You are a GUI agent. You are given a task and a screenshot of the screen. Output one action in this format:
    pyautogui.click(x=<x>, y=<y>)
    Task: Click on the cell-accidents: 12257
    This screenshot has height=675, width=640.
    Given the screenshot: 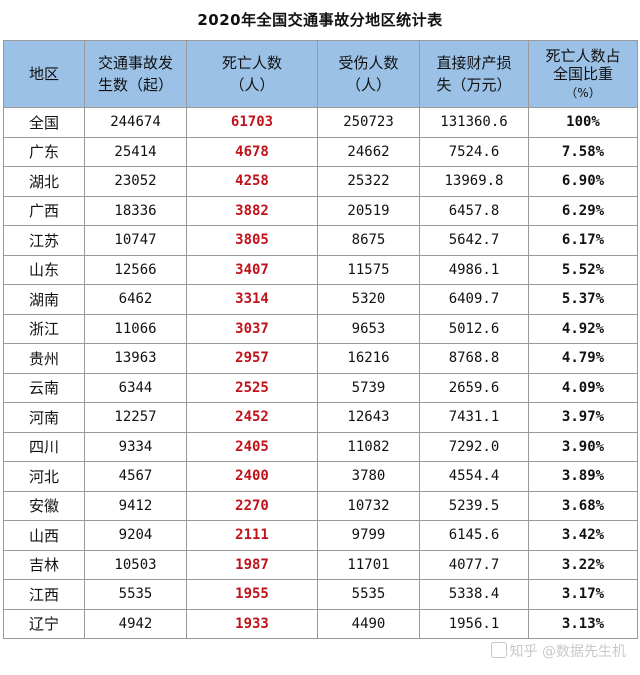 What is the action you would take?
    pyautogui.click(x=135, y=417)
    